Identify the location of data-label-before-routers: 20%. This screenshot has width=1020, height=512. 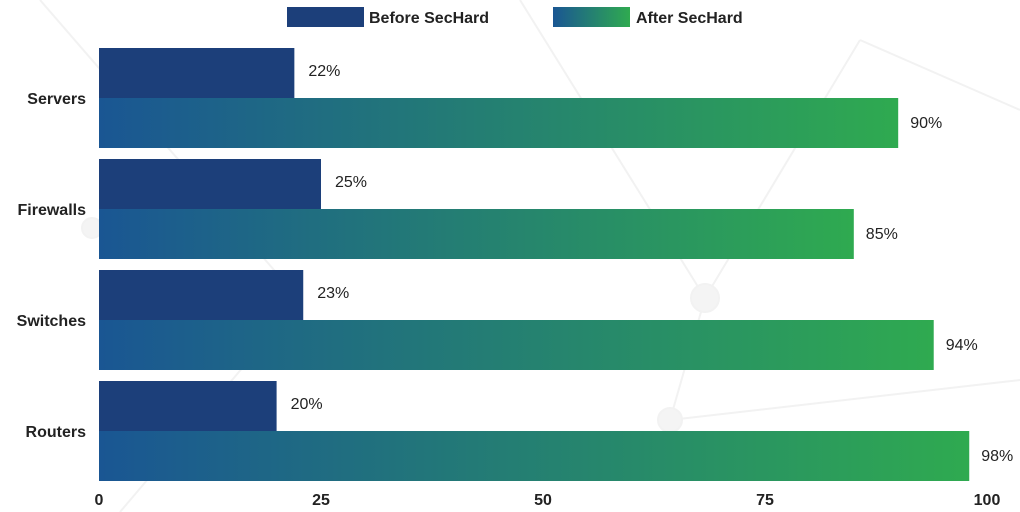
(307, 404).